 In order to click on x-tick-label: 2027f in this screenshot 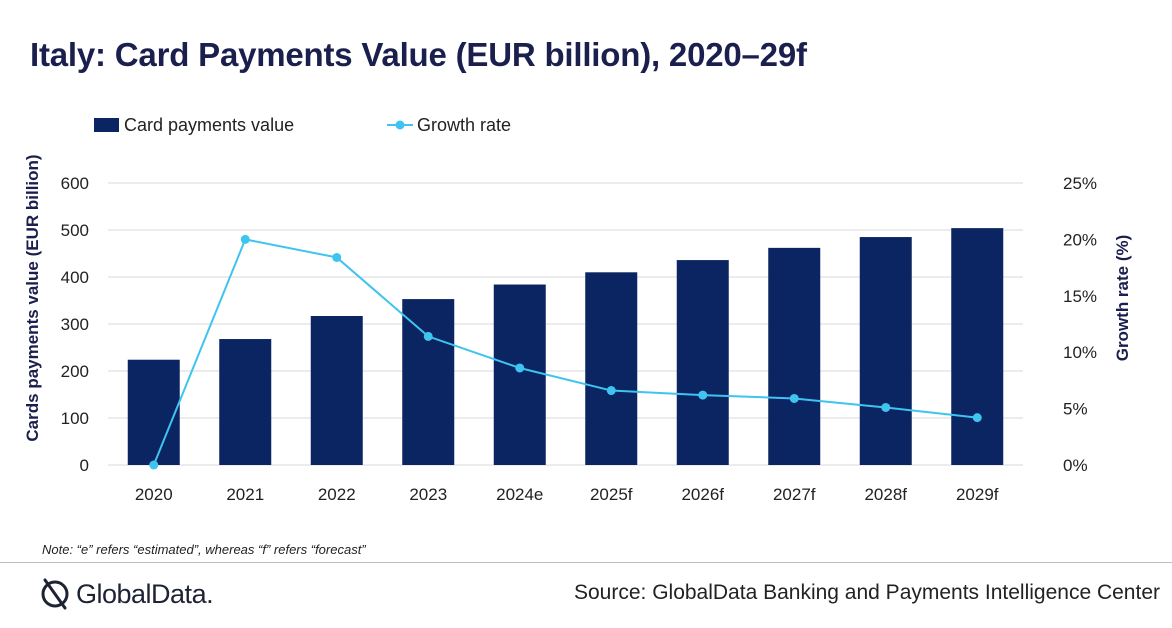, I will do `click(794, 494)`.